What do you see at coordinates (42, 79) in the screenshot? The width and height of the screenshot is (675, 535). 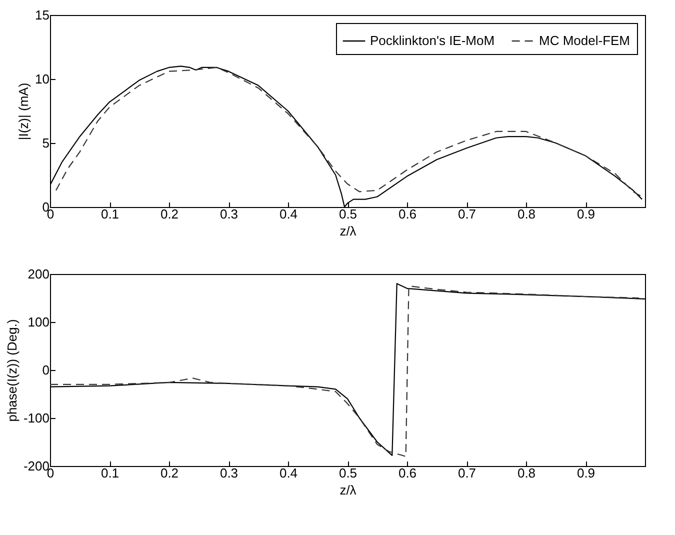 I see `y-tick-label: 10` at bounding box center [42, 79].